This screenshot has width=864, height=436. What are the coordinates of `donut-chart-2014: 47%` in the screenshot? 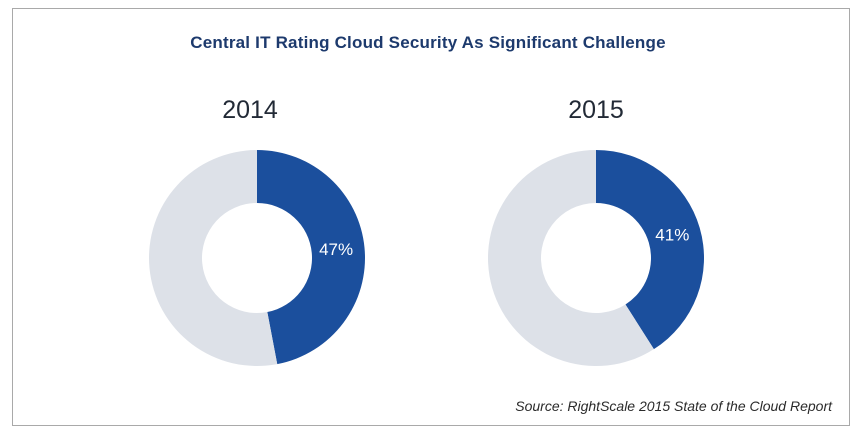 It's located at (257, 258).